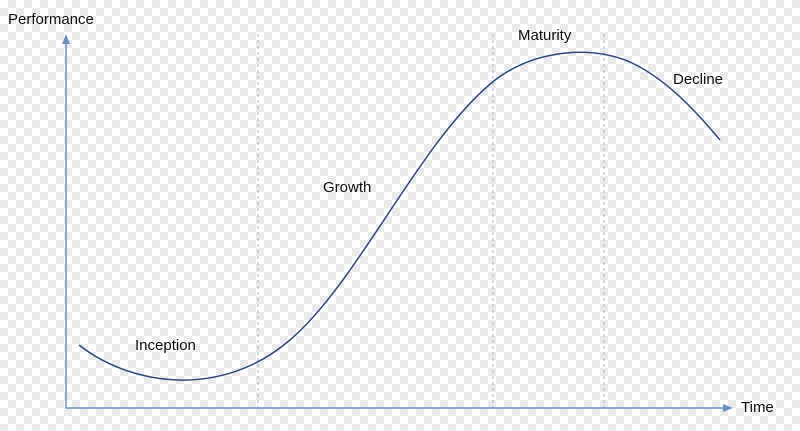  What do you see at coordinates (728, 408) in the screenshot?
I see `x-axis-arrowhead` at bounding box center [728, 408].